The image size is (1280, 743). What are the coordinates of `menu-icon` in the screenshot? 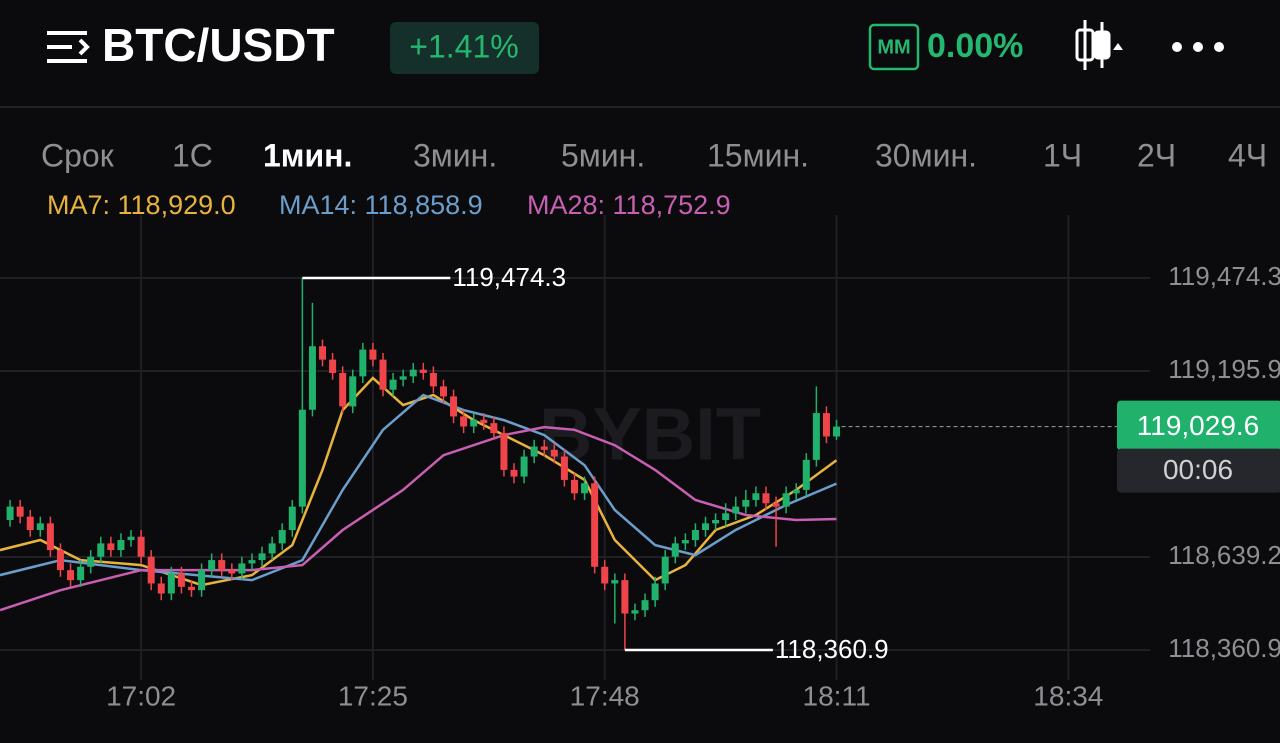 It's located at (68, 47).